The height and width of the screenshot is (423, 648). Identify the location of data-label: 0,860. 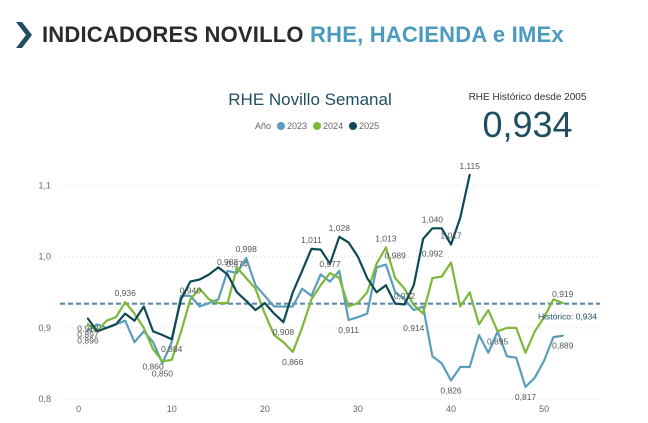
(153, 366).